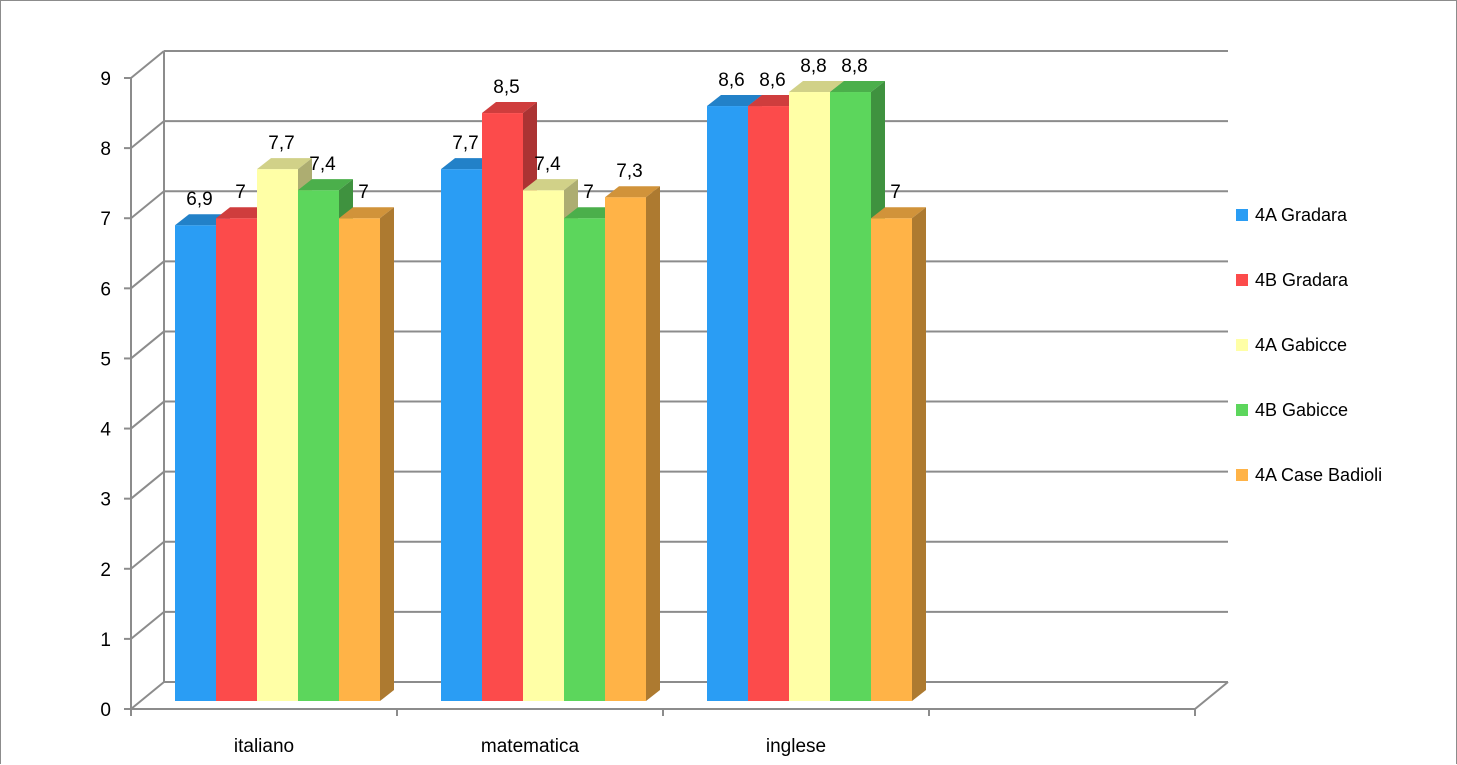 The height and width of the screenshot is (765, 1457). What do you see at coordinates (629, 171) in the screenshot?
I see `data-label: 7,3` at bounding box center [629, 171].